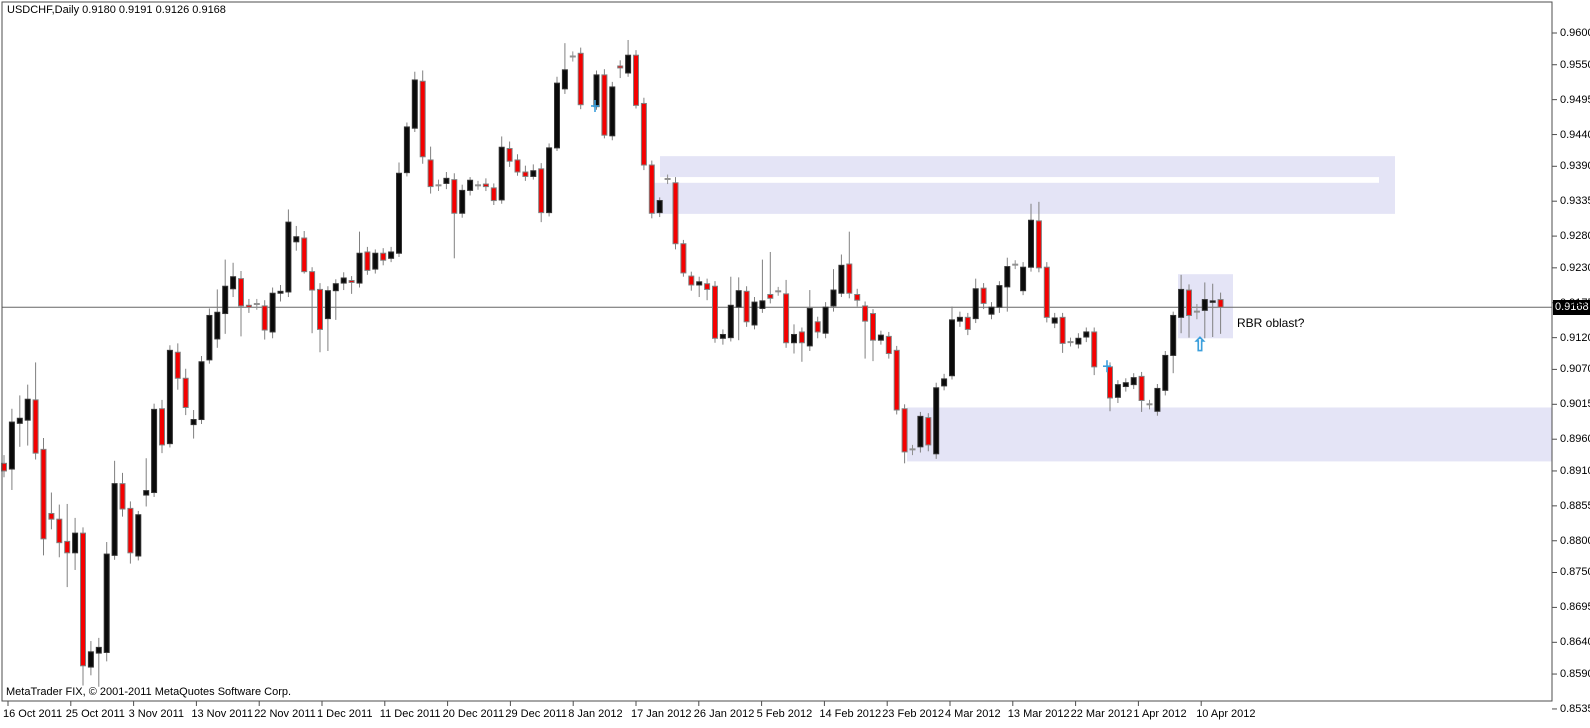  I want to click on price-axis-label: 0.9335, so click(1575, 201).